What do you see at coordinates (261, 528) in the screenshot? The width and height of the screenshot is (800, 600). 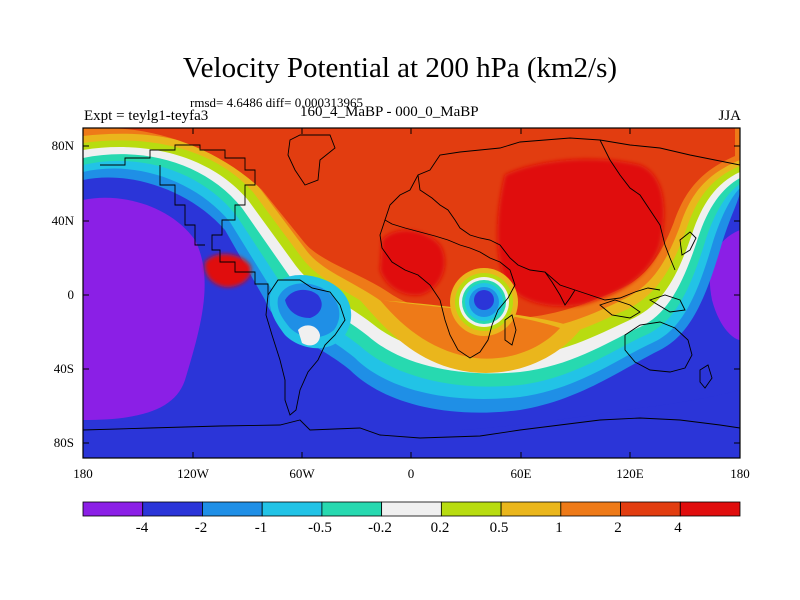 I see `colorbar-label: -1` at bounding box center [261, 528].